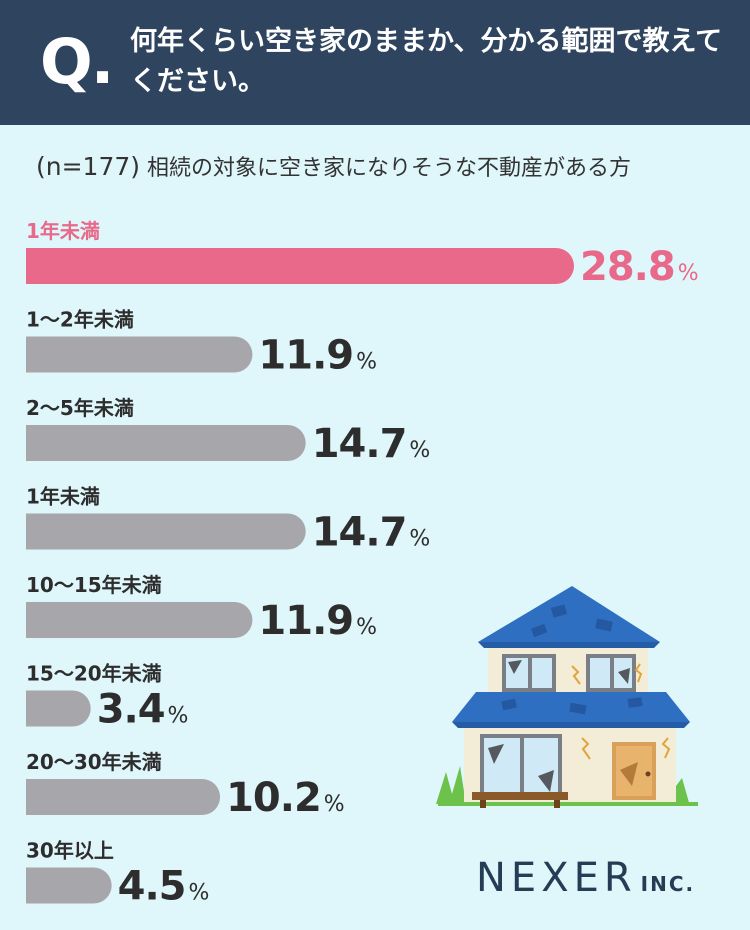 The image size is (750, 930). Describe the element at coordinates (285, 798) in the screenshot. I see `value-label: 10.2%` at that location.